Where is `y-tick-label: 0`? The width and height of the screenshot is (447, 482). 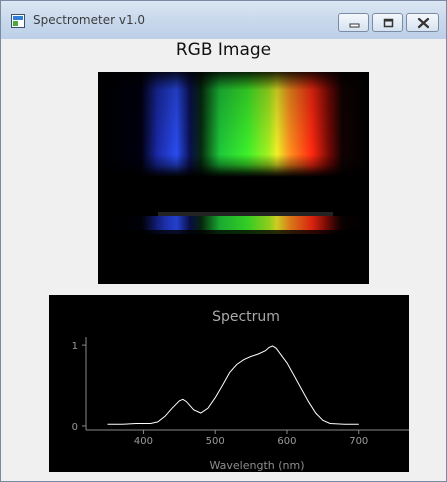 y-tick-label: 0 is located at coordinates (75, 427).